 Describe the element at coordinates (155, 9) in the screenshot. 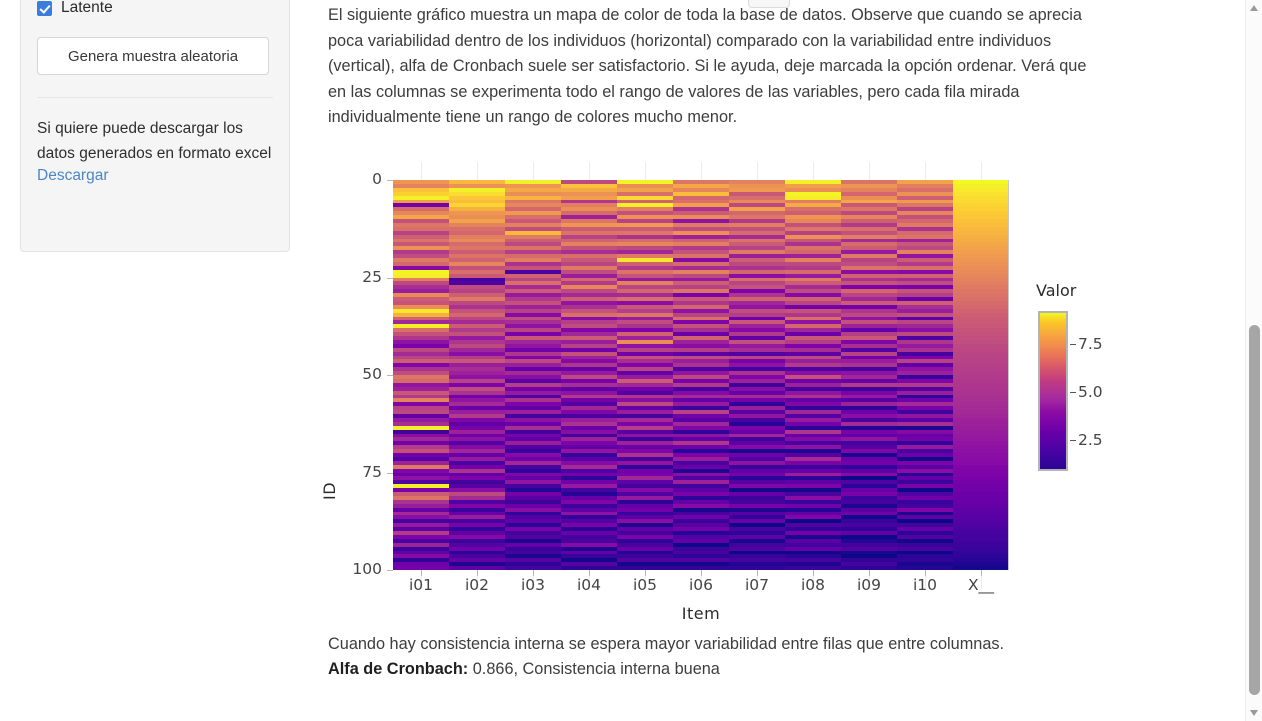

I see `checkbox-latente: Latente` at that location.